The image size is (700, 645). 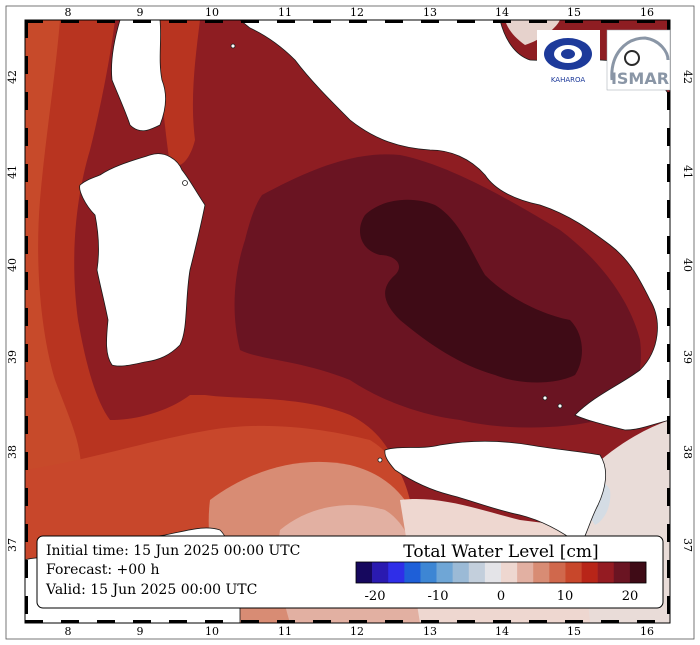 What do you see at coordinates (103, 570) in the screenshot?
I see `forecast-hours: Forecast: +00 h` at bounding box center [103, 570].